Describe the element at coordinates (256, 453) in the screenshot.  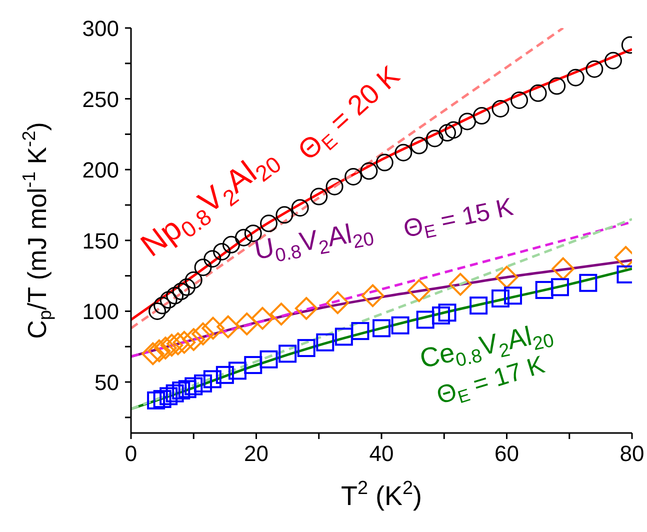
I see `x-tick-label: 20` at that location.